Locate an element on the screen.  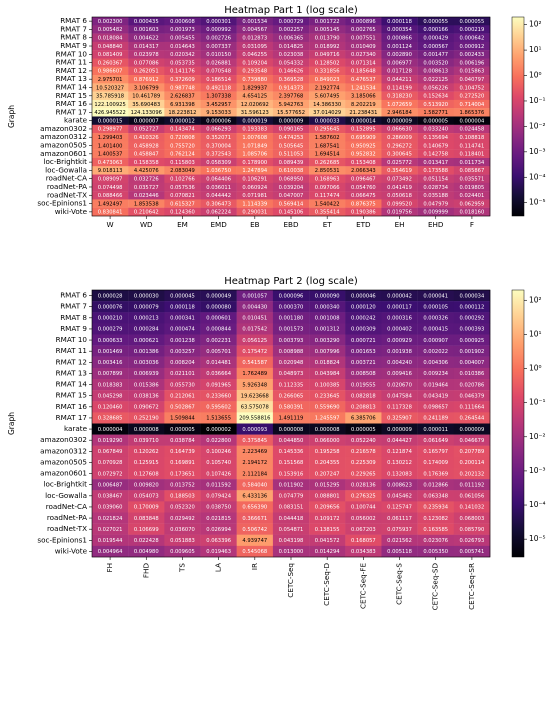
cell-value-label: 0.298977 is located at coordinates (110, 130).